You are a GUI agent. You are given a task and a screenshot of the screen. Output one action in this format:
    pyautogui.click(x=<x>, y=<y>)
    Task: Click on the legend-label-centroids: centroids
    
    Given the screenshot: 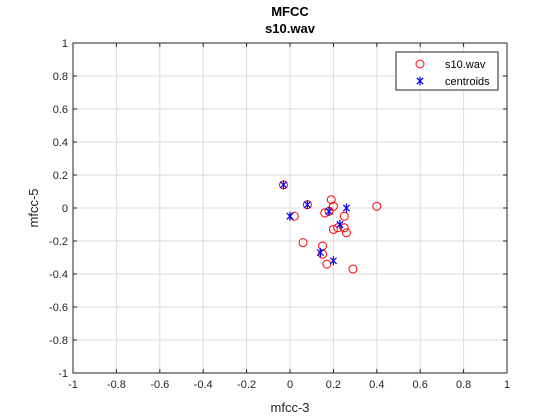 What is the action you would take?
    pyautogui.click(x=467, y=82)
    